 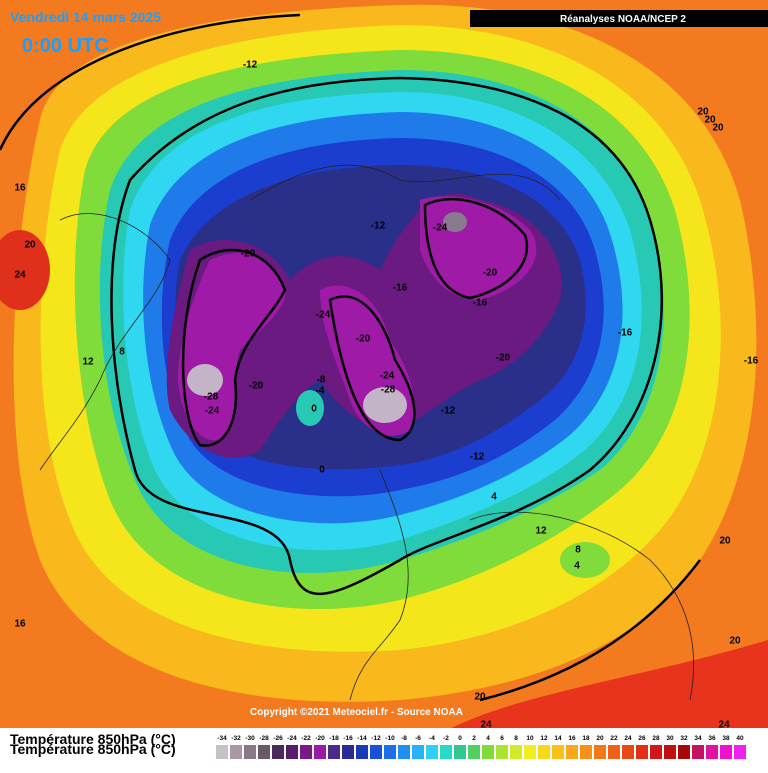 I want to click on colorbar-label: 4, so click(x=488, y=738).